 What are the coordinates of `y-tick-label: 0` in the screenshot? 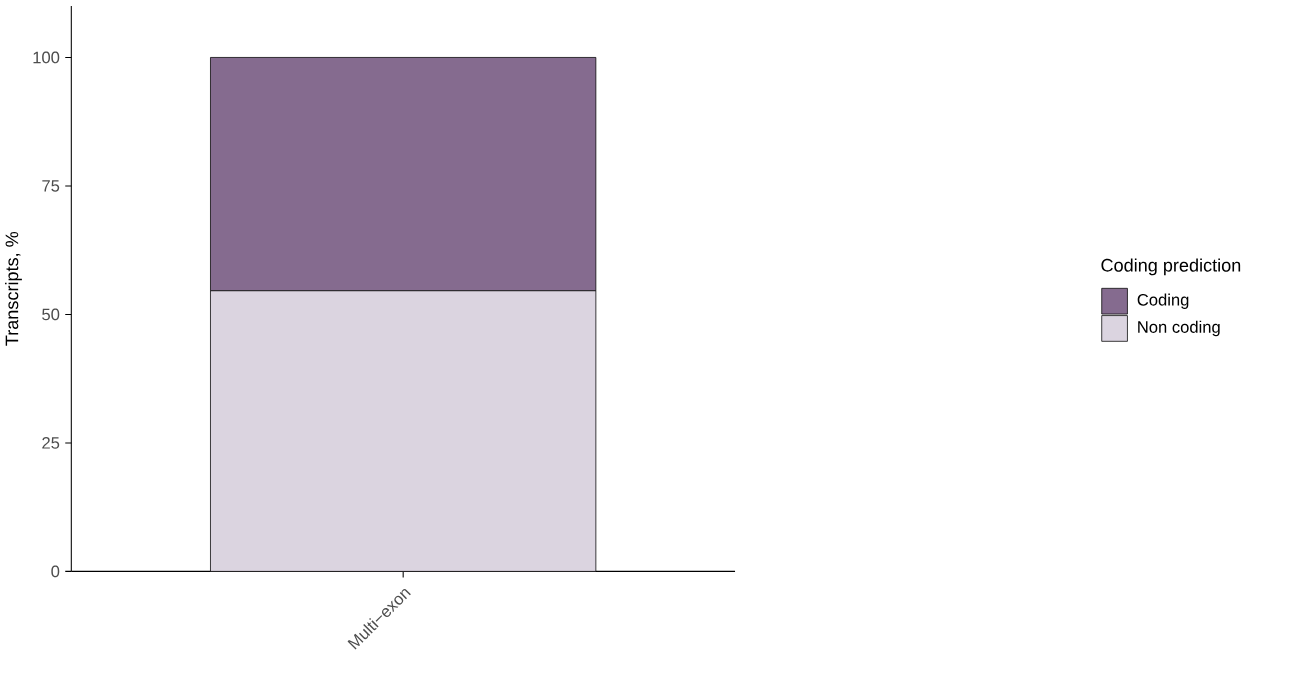 It's located at (55, 571).